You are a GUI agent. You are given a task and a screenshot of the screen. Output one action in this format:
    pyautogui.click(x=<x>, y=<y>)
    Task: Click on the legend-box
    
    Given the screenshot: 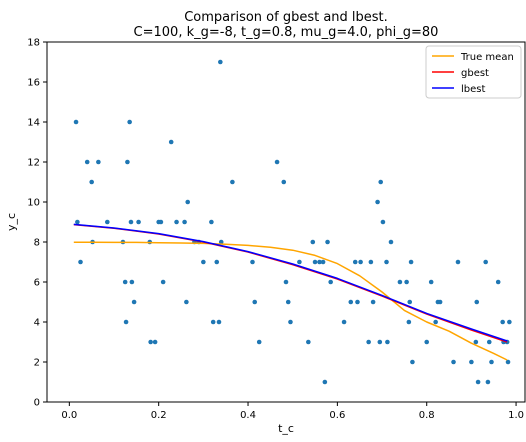 What is the action you would take?
    pyautogui.click(x=473, y=72)
    